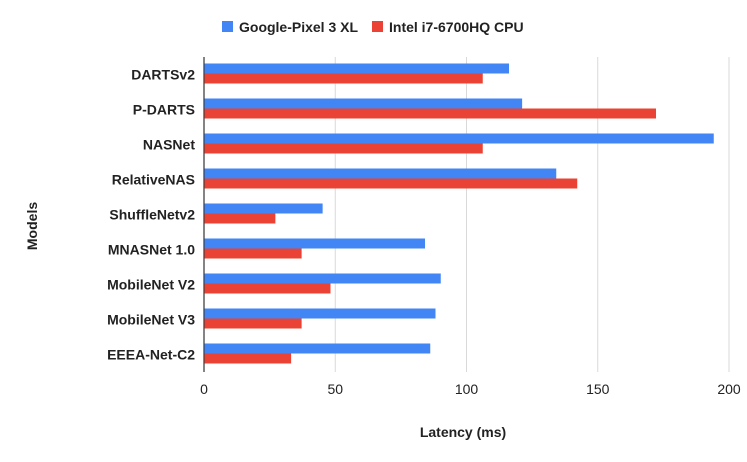 This screenshot has width=747, height=462. I want to click on y-axis-title: Models, so click(32, 226).